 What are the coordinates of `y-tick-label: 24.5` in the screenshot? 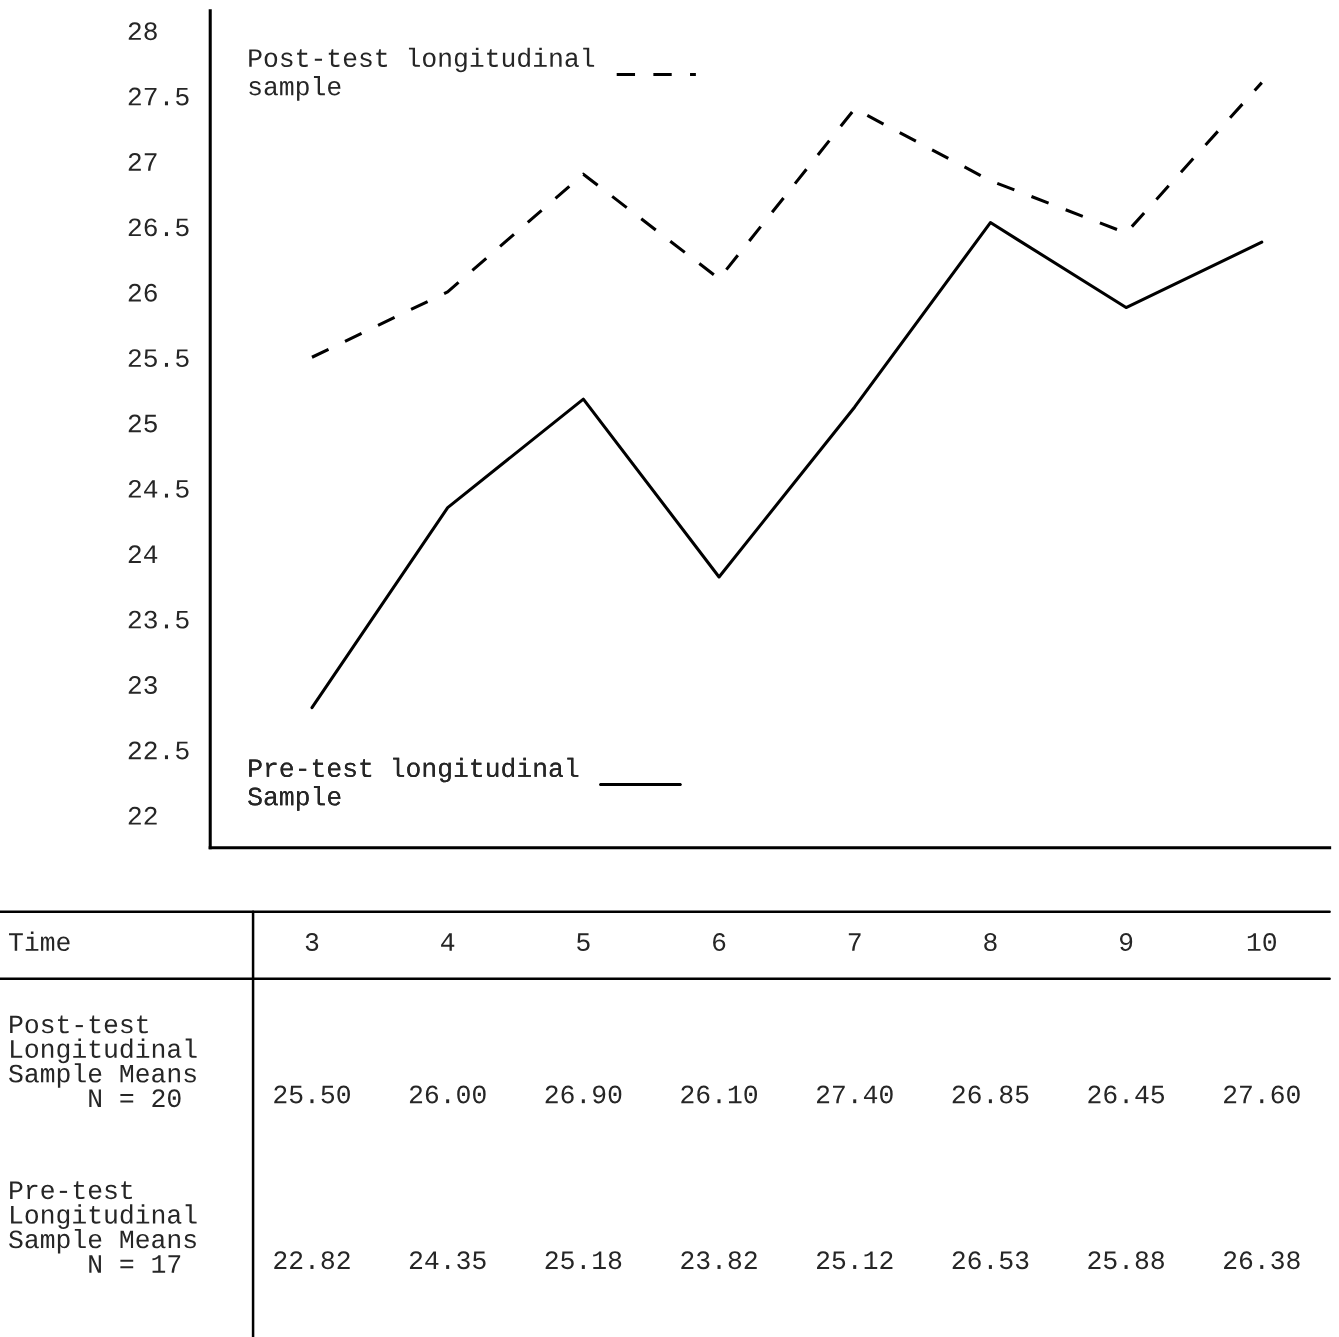 It's located at (158, 488).